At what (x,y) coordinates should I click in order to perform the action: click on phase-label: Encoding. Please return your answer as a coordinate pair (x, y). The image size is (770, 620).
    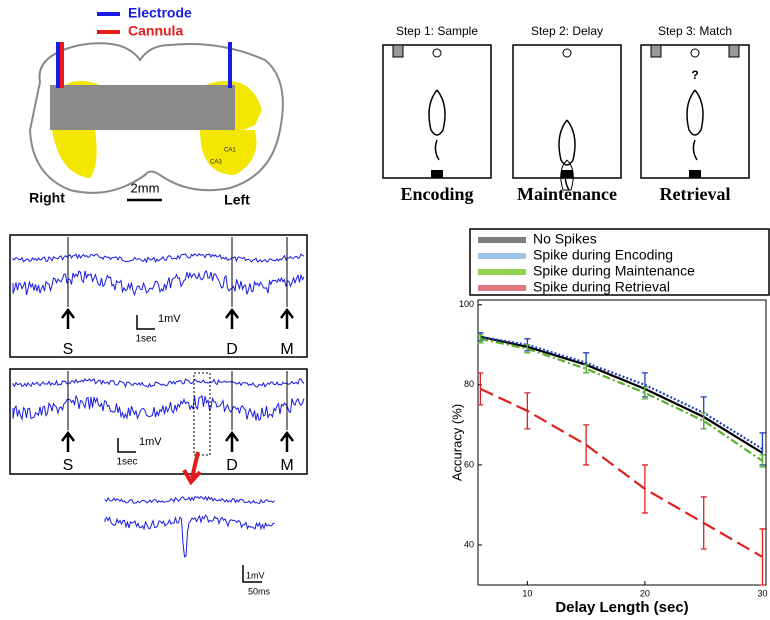
    Looking at the image, I should click on (436, 194).